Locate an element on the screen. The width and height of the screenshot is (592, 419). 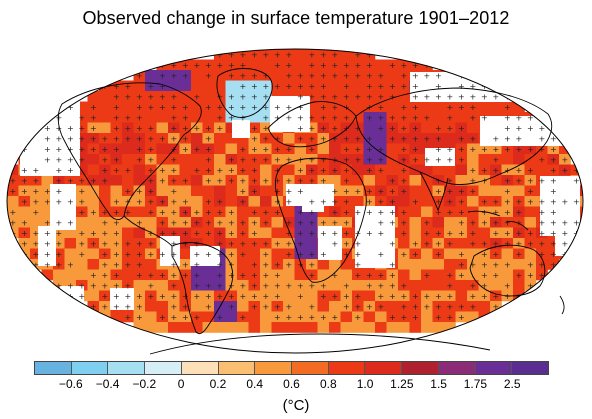
colorbar-tick-label: −0.6 is located at coordinates (70, 384).